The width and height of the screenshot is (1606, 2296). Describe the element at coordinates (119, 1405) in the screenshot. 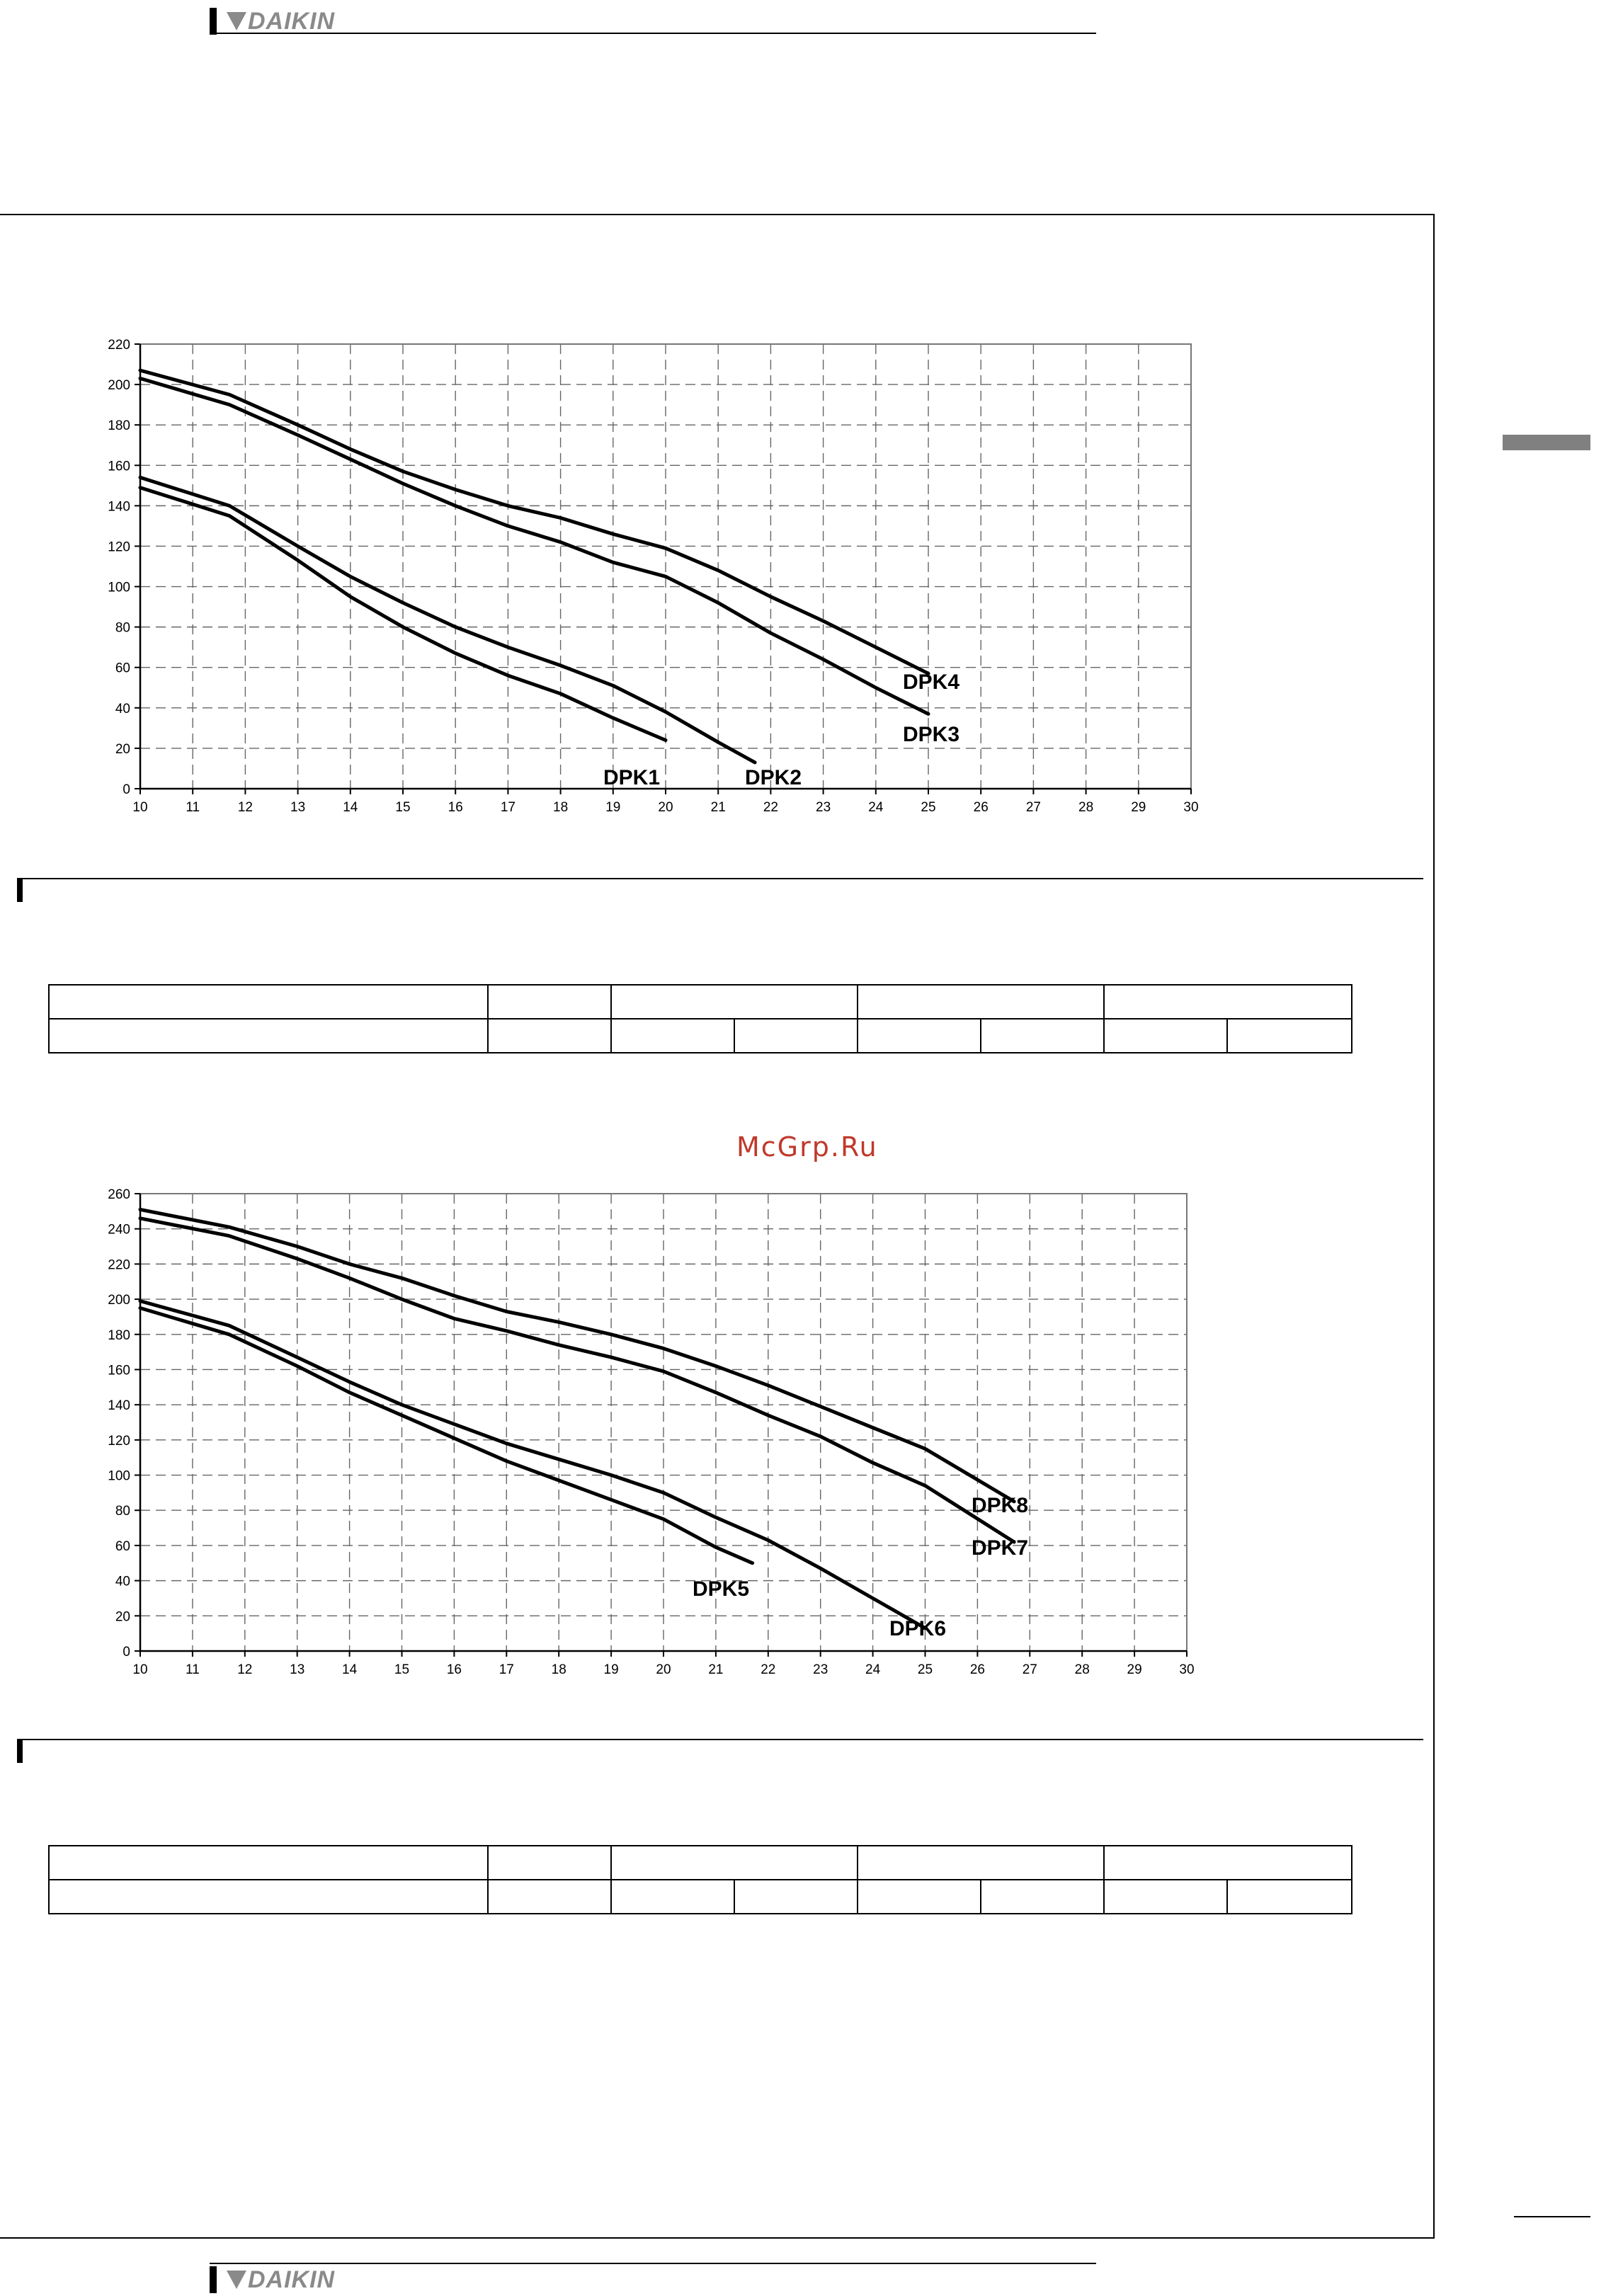

I see `y-tick-label: 140` at that location.